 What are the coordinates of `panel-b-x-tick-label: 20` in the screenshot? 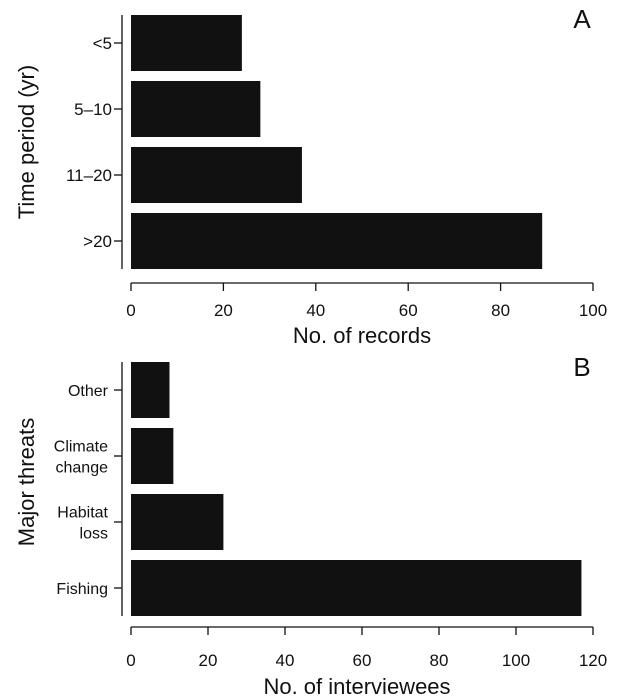 It's located at (208, 660).